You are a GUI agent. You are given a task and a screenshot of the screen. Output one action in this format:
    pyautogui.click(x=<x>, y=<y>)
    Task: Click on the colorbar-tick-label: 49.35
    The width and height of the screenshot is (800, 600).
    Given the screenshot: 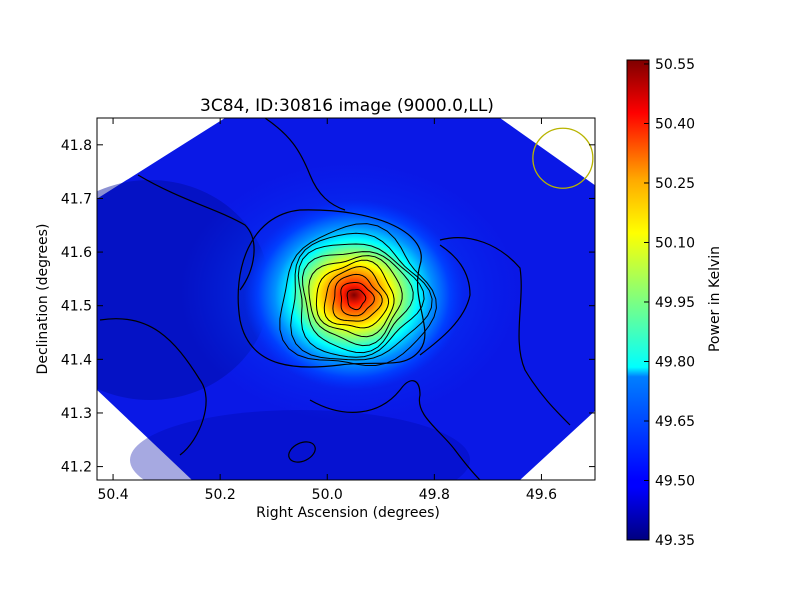 What is the action you would take?
    pyautogui.click(x=675, y=541)
    